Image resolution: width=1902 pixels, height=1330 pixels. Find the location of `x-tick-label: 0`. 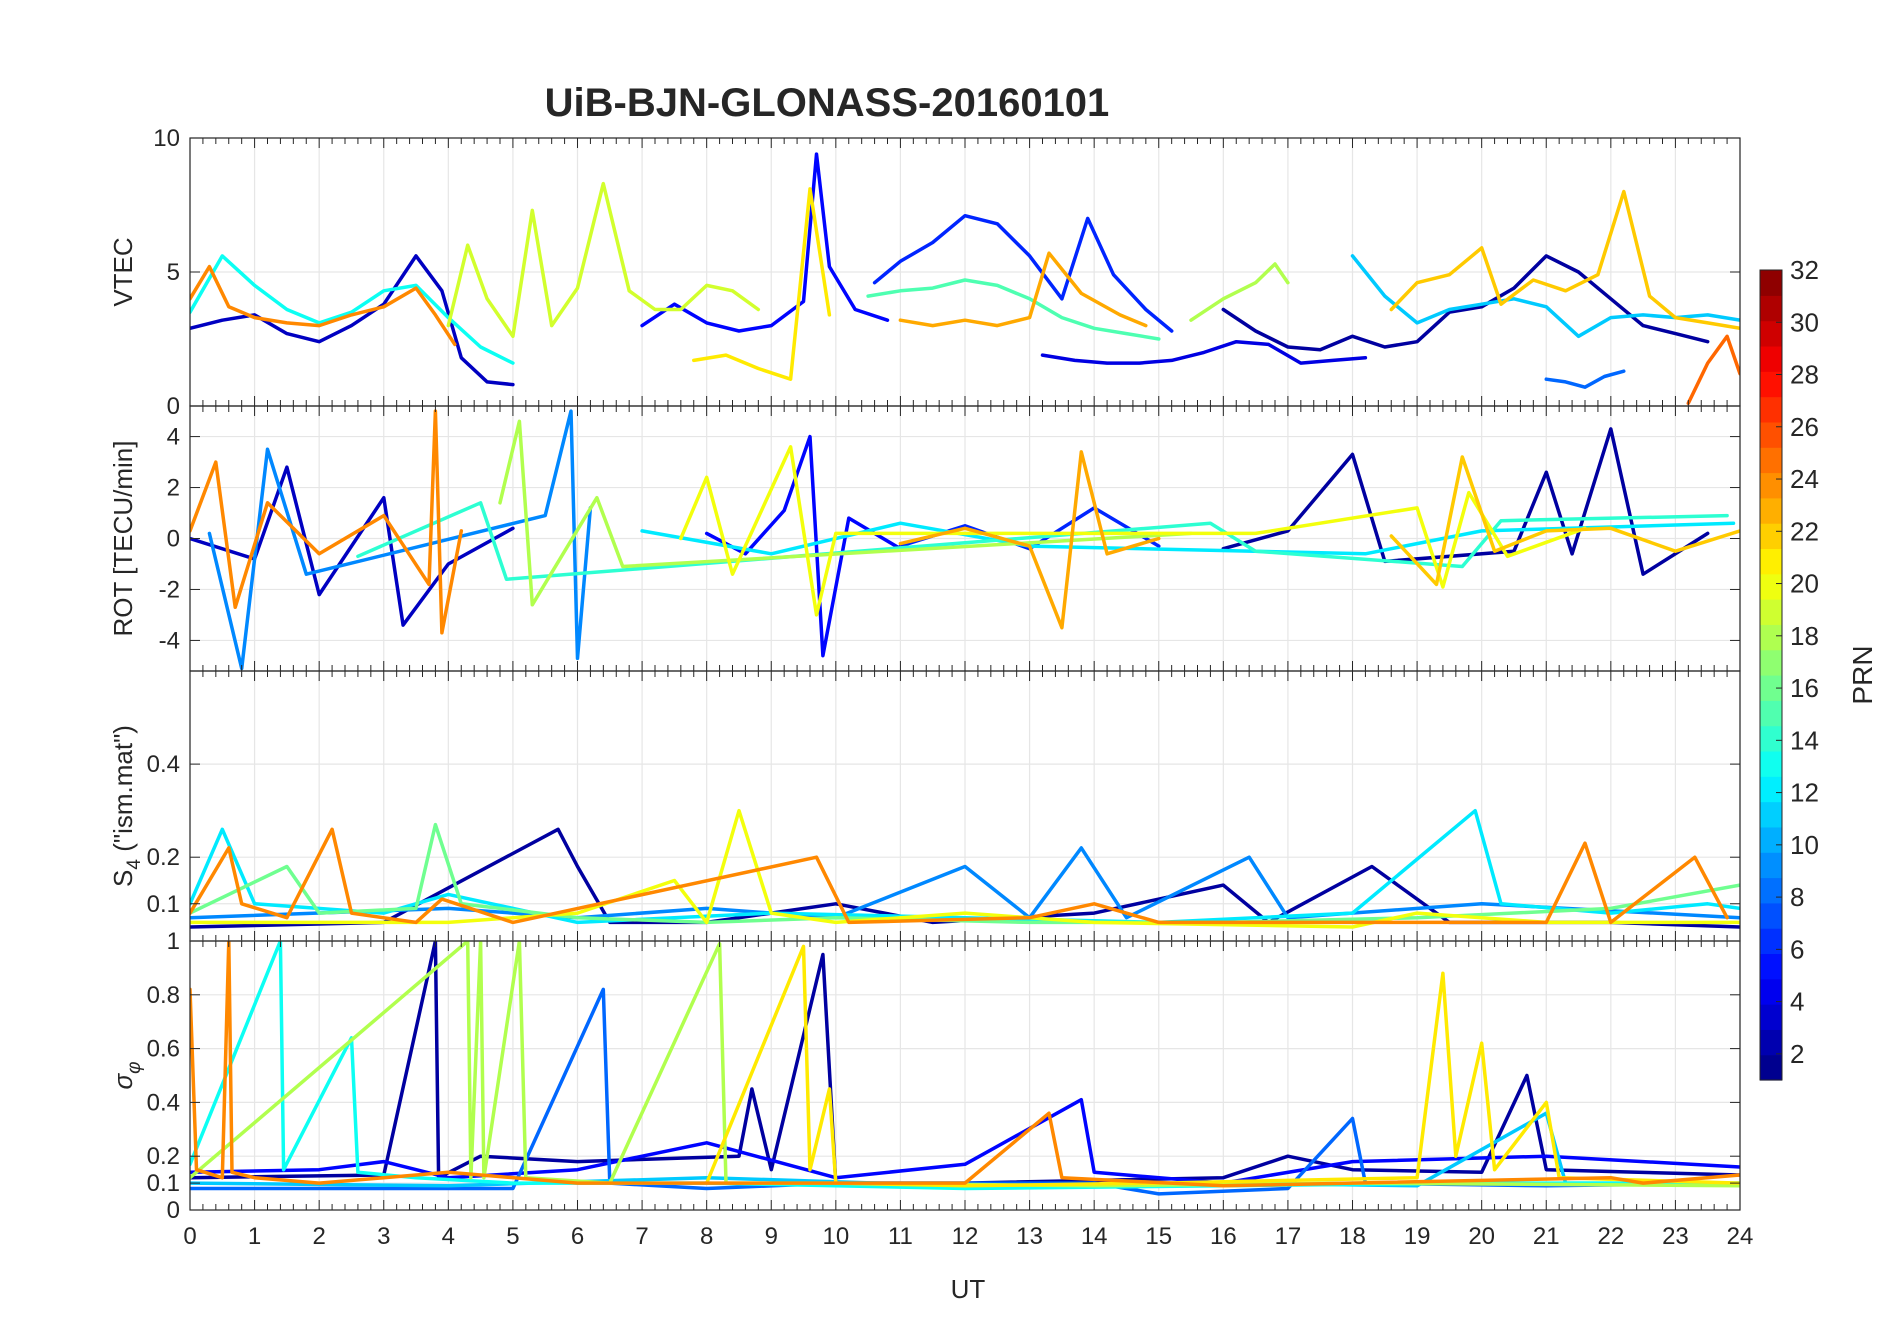

x-tick-label: 0 is located at coordinates (189, 1236).